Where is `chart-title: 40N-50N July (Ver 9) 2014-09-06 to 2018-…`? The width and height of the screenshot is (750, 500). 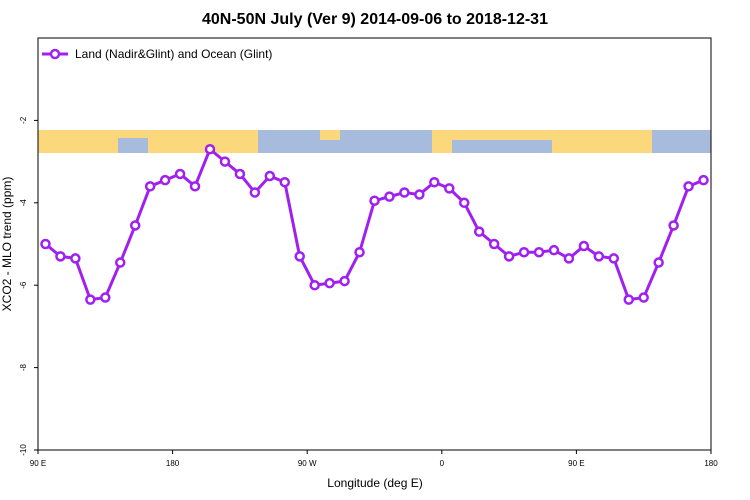 chart-title: 40N-50N July (Ver 9) 2014-09-06 to 2018-… is located at coordinates (375, 19).